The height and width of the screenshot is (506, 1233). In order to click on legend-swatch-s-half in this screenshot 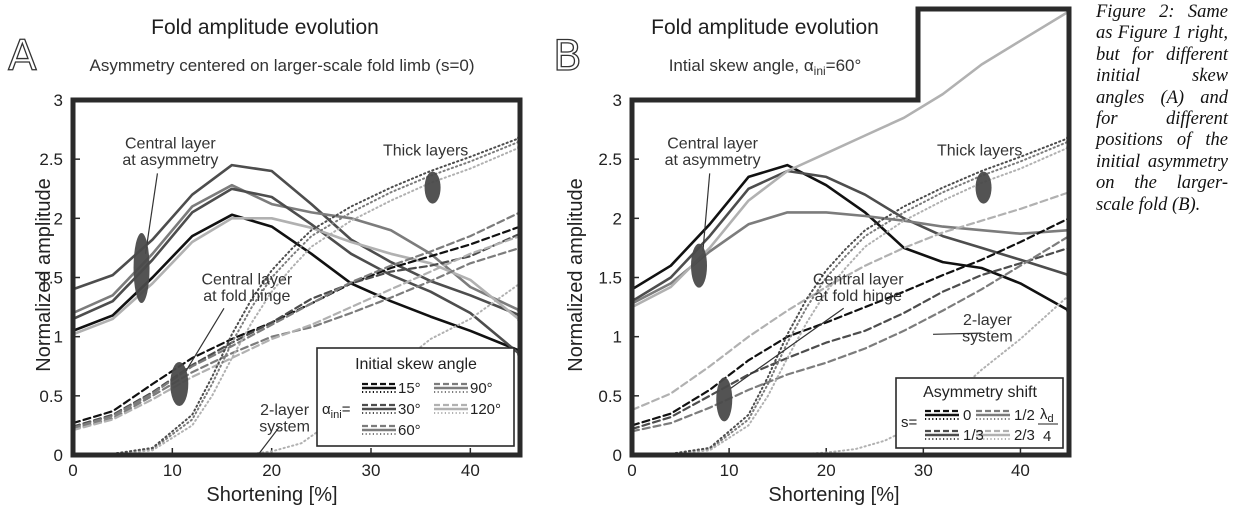, I will do `click(993, 414)`.